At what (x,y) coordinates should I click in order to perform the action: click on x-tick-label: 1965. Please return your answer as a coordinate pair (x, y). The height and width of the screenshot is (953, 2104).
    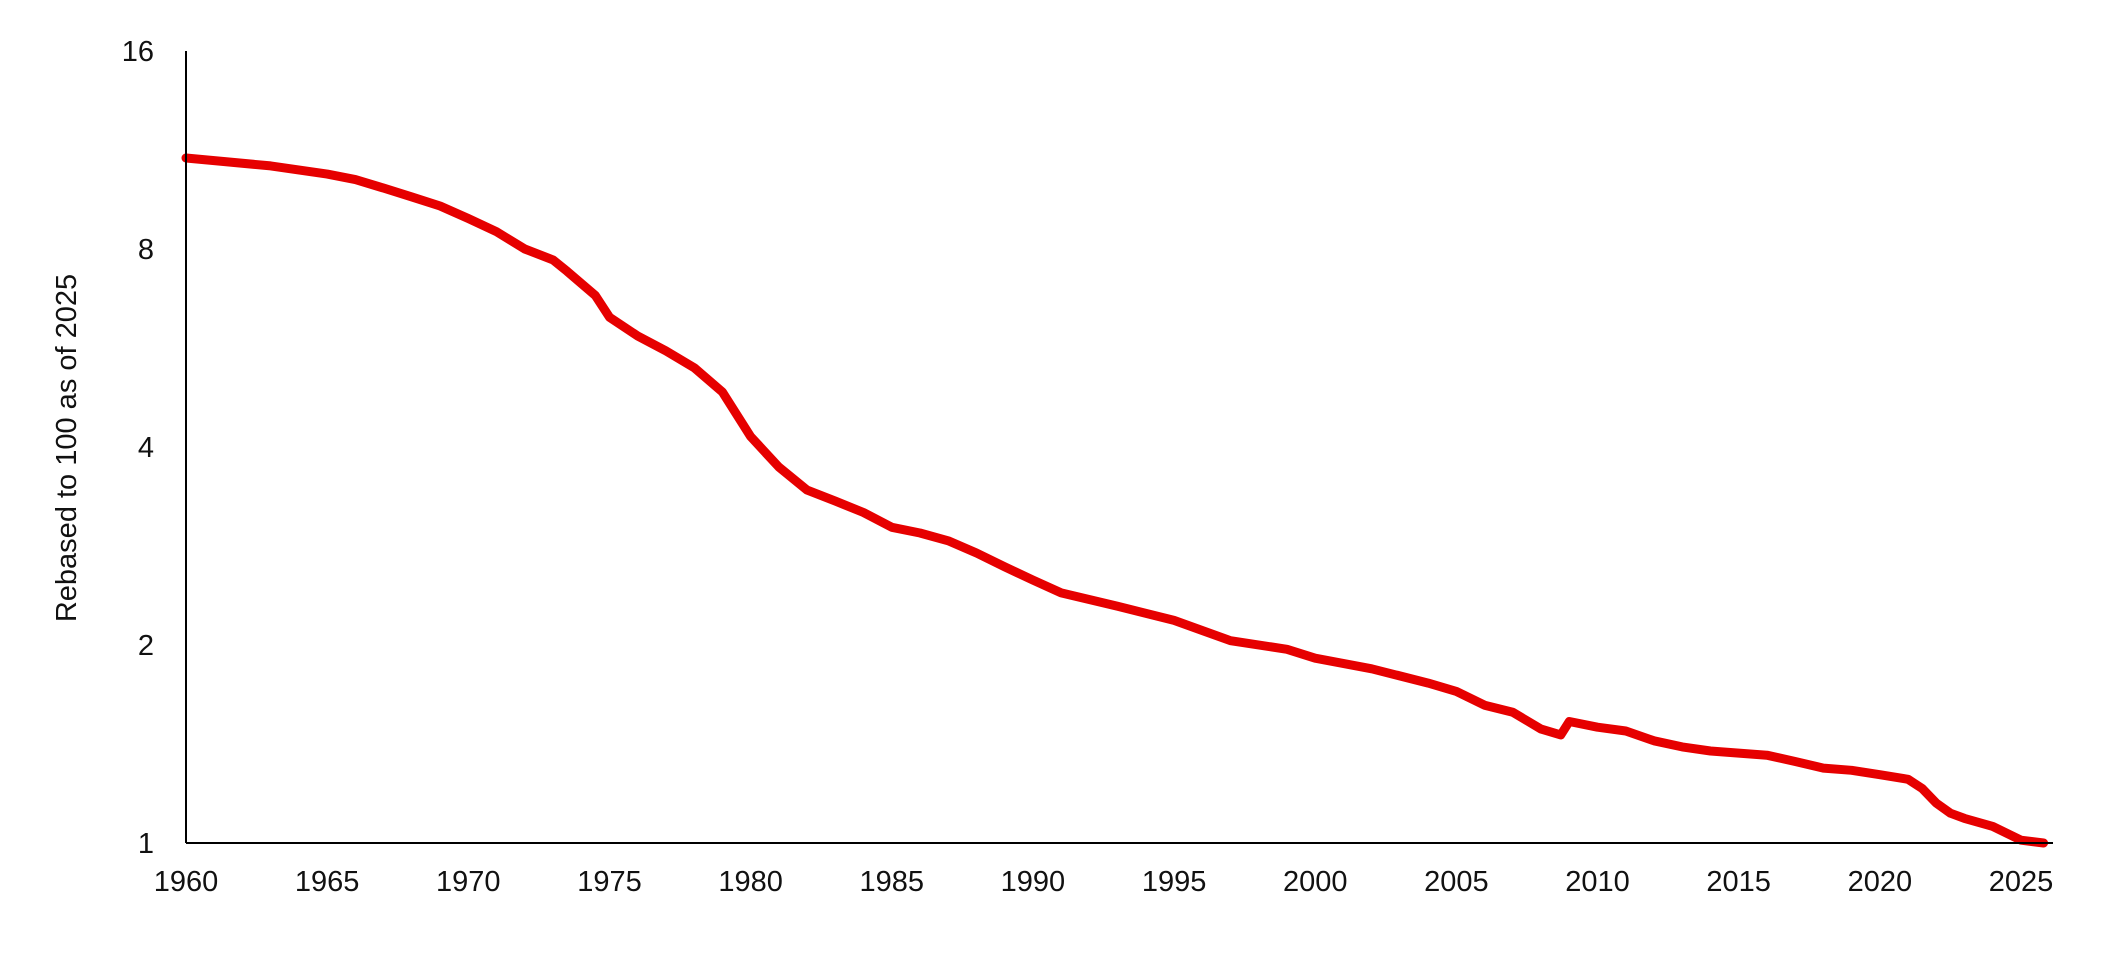
    Looking at the image, I should click on (327, 882).